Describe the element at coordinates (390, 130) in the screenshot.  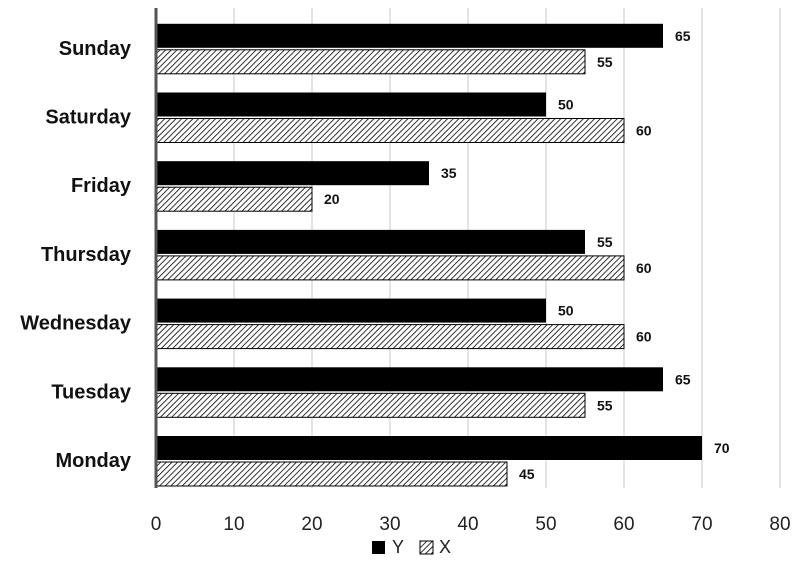
I see `bar-saturday-x` at that location.